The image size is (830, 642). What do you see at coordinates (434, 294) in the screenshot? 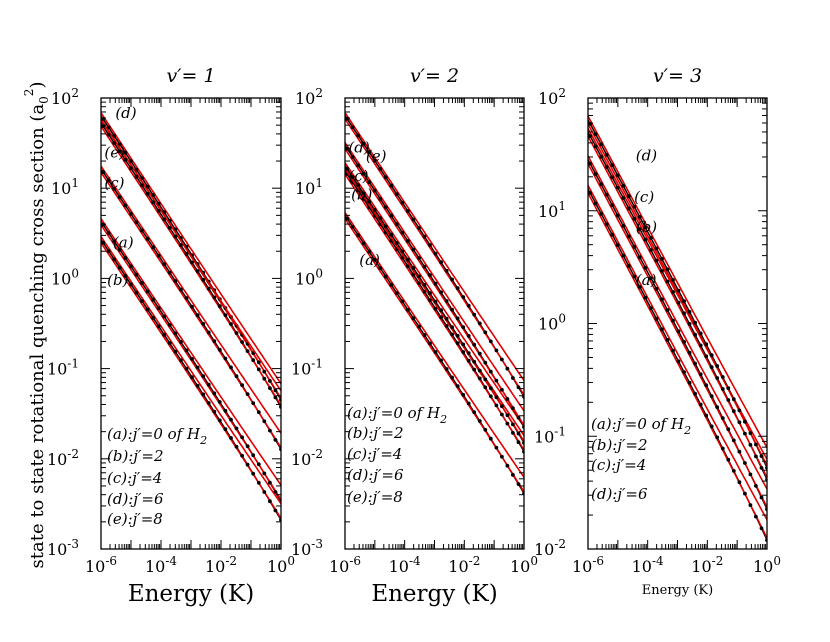
I see `series-c-fit-line-upper` at bounding box center [434, 294].